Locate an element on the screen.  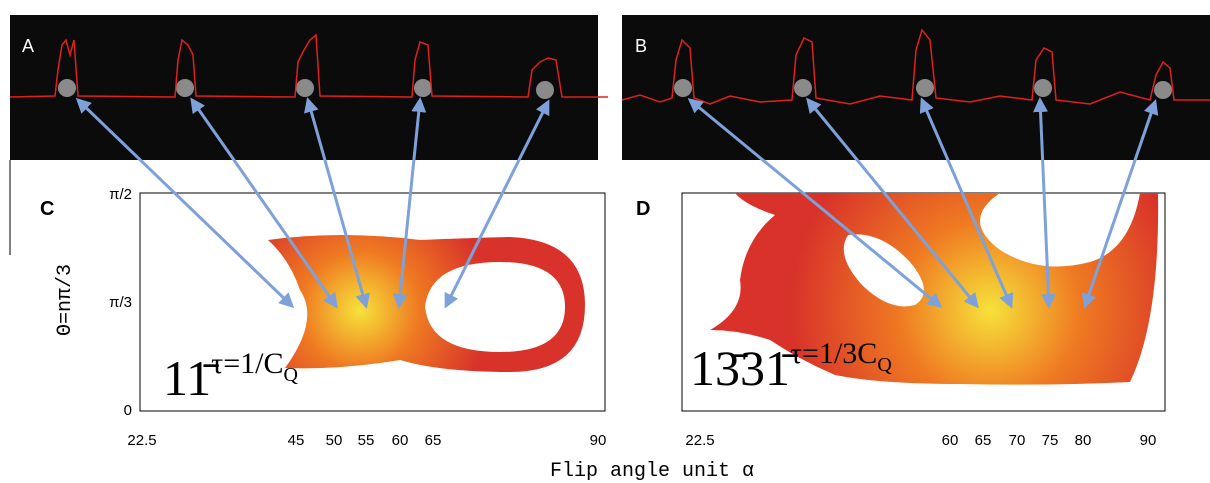
y-tick-label: π/3 is located at coordinates (120, 302).